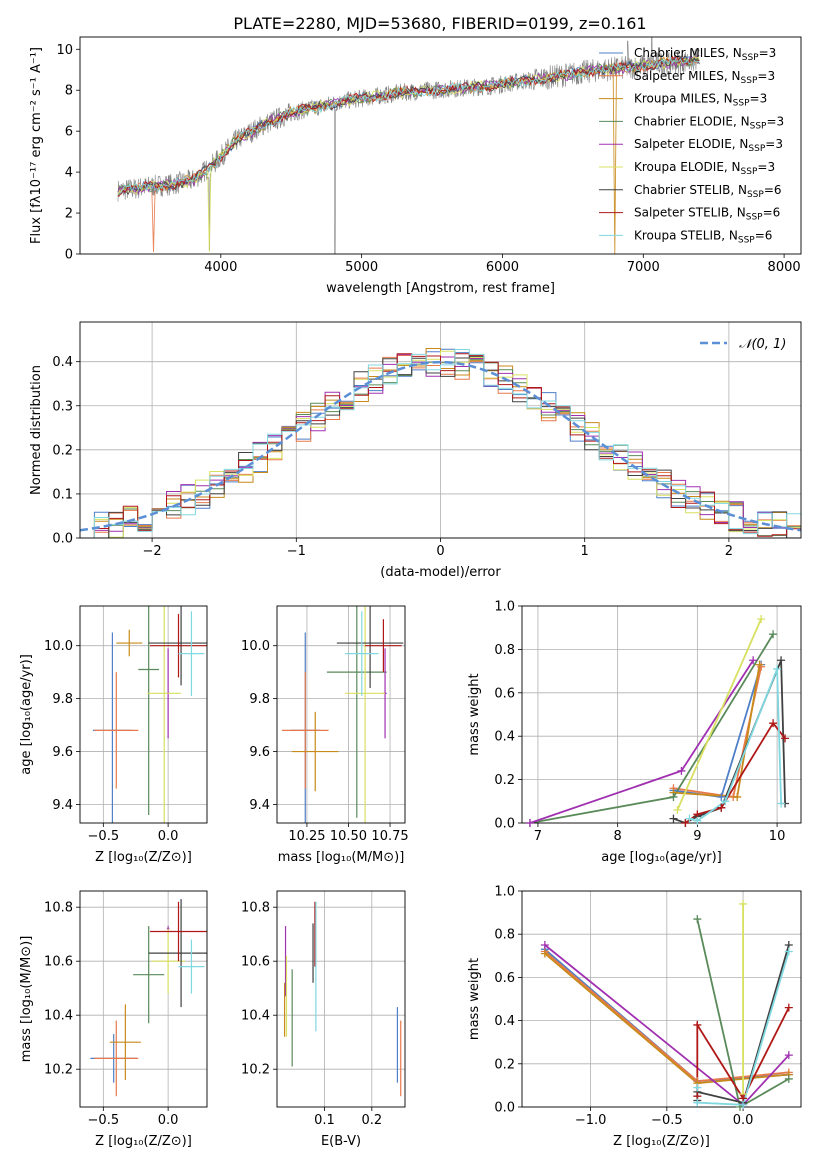 The width and height of the screenshot is (819, 1170). What do you see at coordinates (26, 999) in the screenshot?
I see `y-axis-label: mass [log₁₀(M/M⊙)]` at bounding box center [26, 999].